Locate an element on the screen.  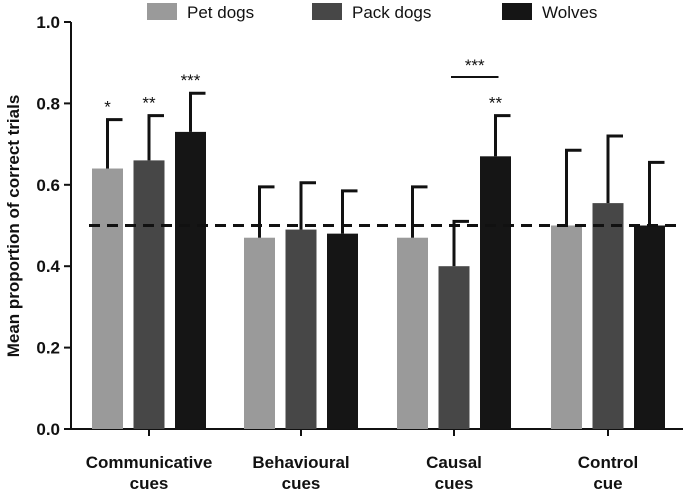
x-category-label: Causal is located at coordinates (454, 462).